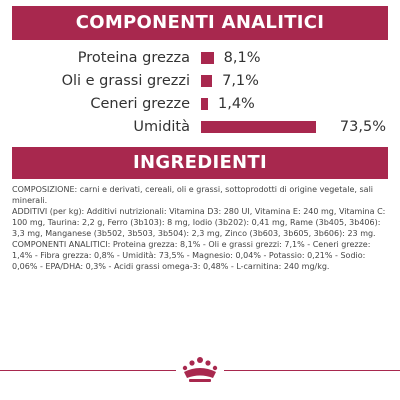  Describe the element at coordinates (240, 81) in the screenshot. I see `analytics-row-value: 7,1%` at that location.